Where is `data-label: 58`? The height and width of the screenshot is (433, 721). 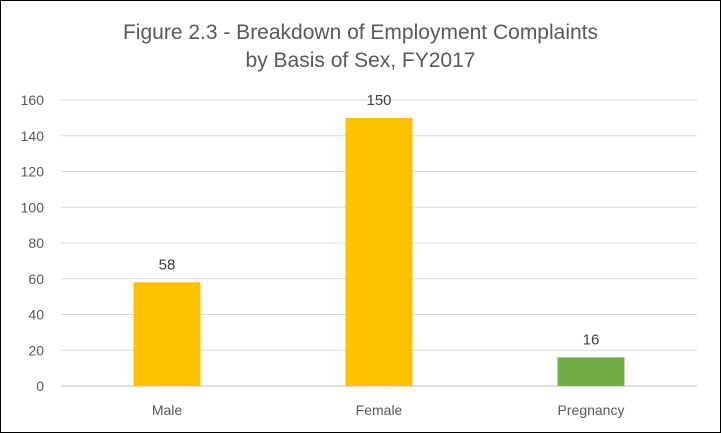
data-label: 58 is located at coordinates (167, 264).